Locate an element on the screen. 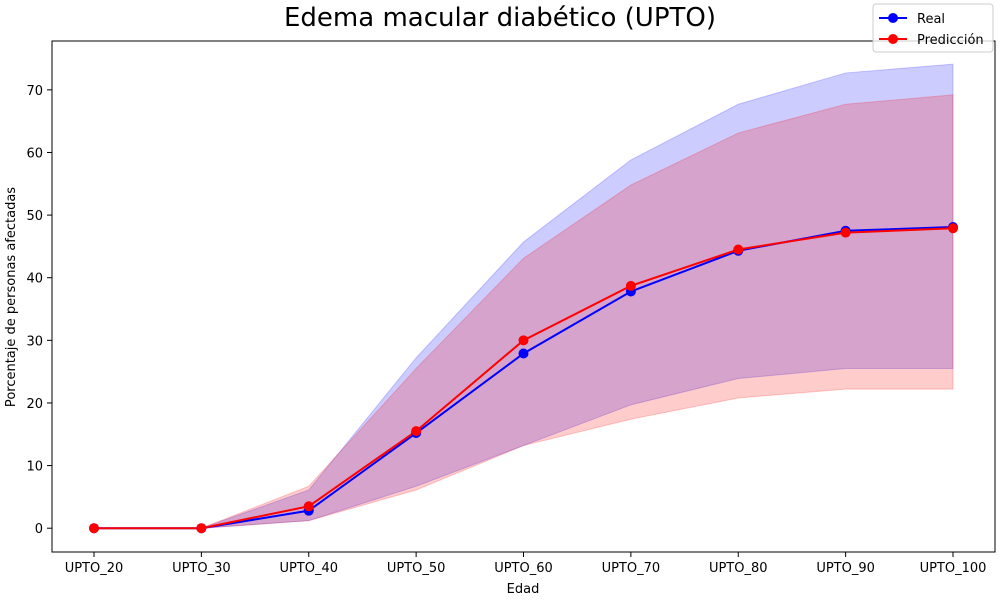  legend-label-1: Real is located at coordinates (931, 19).